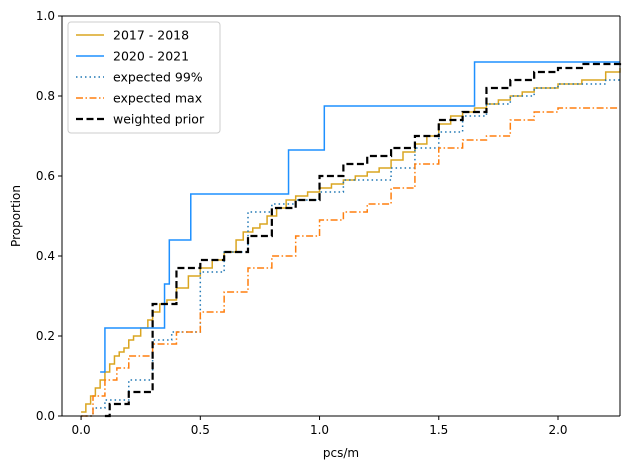 The image size is (630, 470). What do you see at coordinates (157, 98) in the screenshot?
I see `legend-label: expected max` at bounding box center [157, 98].